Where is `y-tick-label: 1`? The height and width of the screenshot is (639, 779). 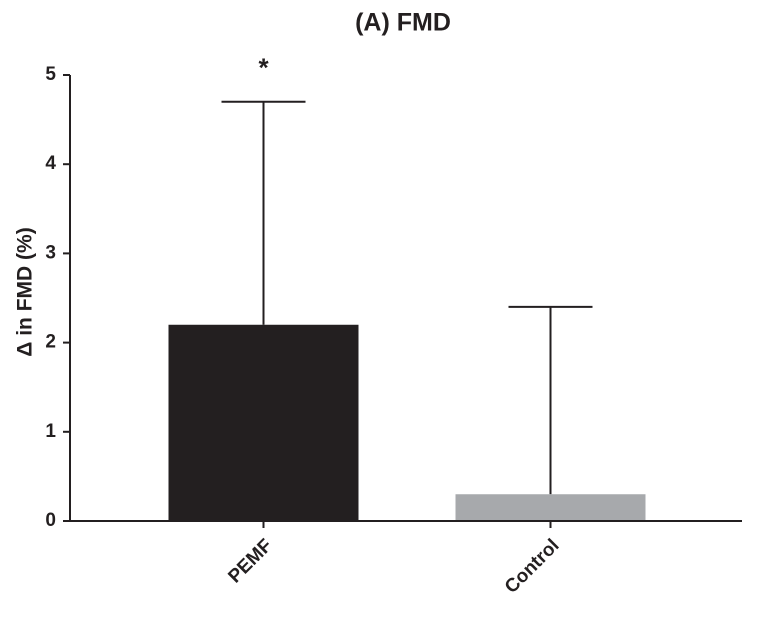 y-tick-label: 1 is located at coordinates (50, 431).